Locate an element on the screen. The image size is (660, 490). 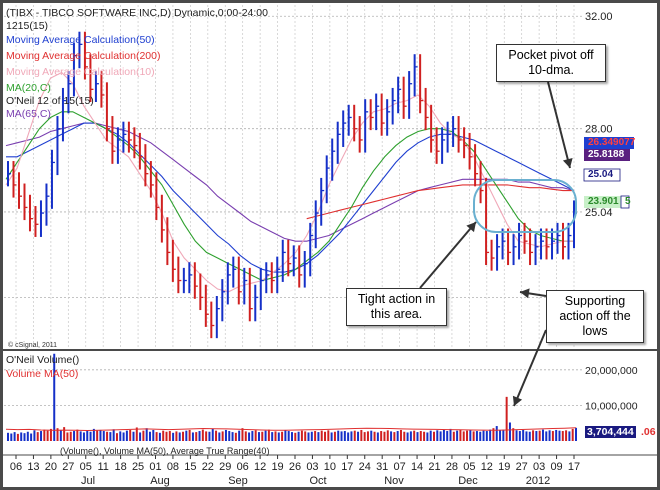
price-label-ma65: 25.8188 is located at coordinates (606, 154).